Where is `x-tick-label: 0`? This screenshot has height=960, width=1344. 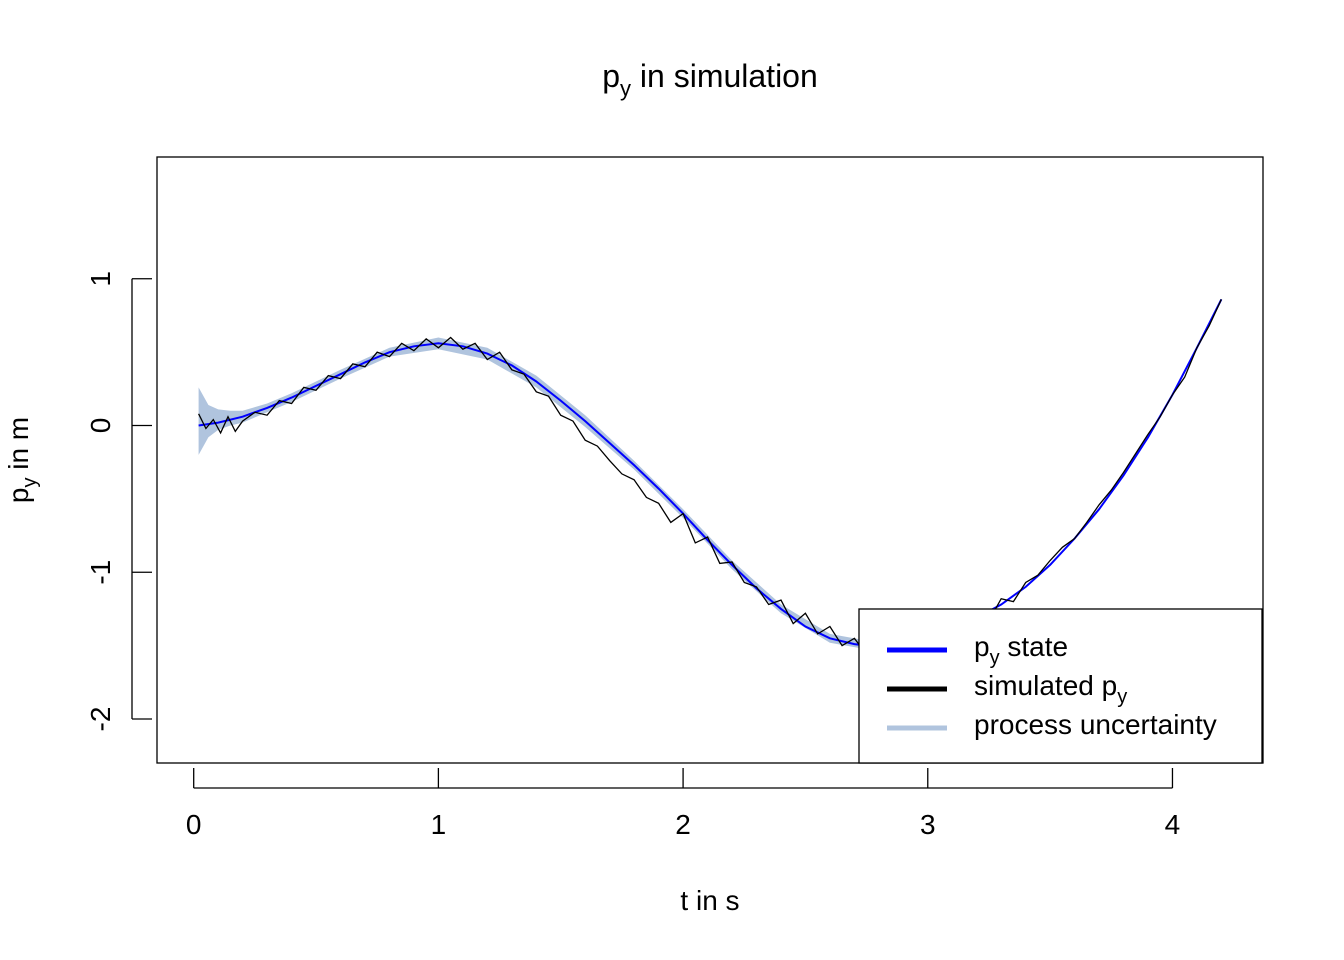 x-tick-label: 0 is located at coordinates (194, 824).